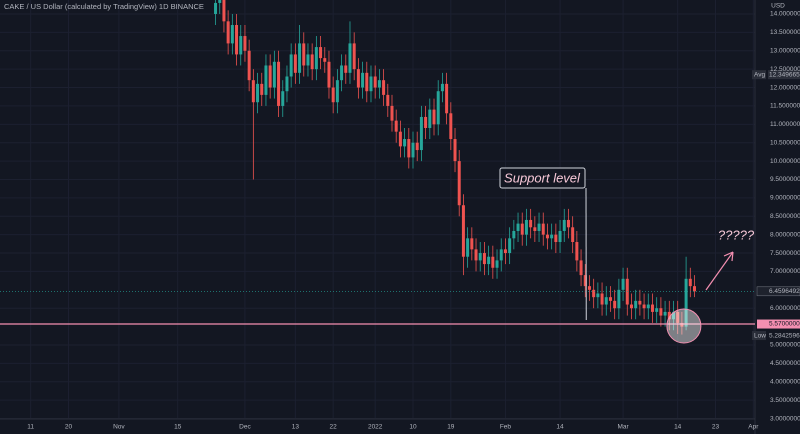 The image size is (800, 434). I want to click on support-text: Support level, so click(542, 177).